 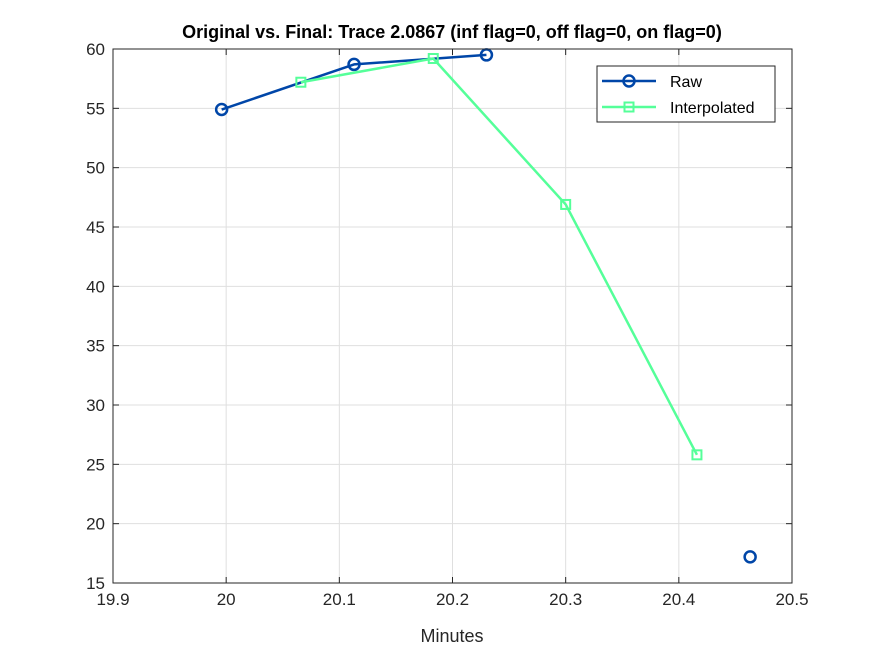 What do you see at coordinates (629, 81) in the screenshot?
I see `legend-raw-marker` at bounding box center [629, 81].